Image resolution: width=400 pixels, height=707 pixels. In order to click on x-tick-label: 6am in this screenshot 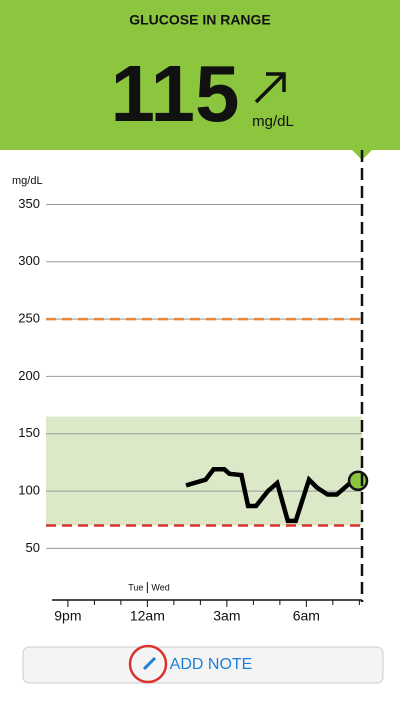, I will do `click(306, 616)`.